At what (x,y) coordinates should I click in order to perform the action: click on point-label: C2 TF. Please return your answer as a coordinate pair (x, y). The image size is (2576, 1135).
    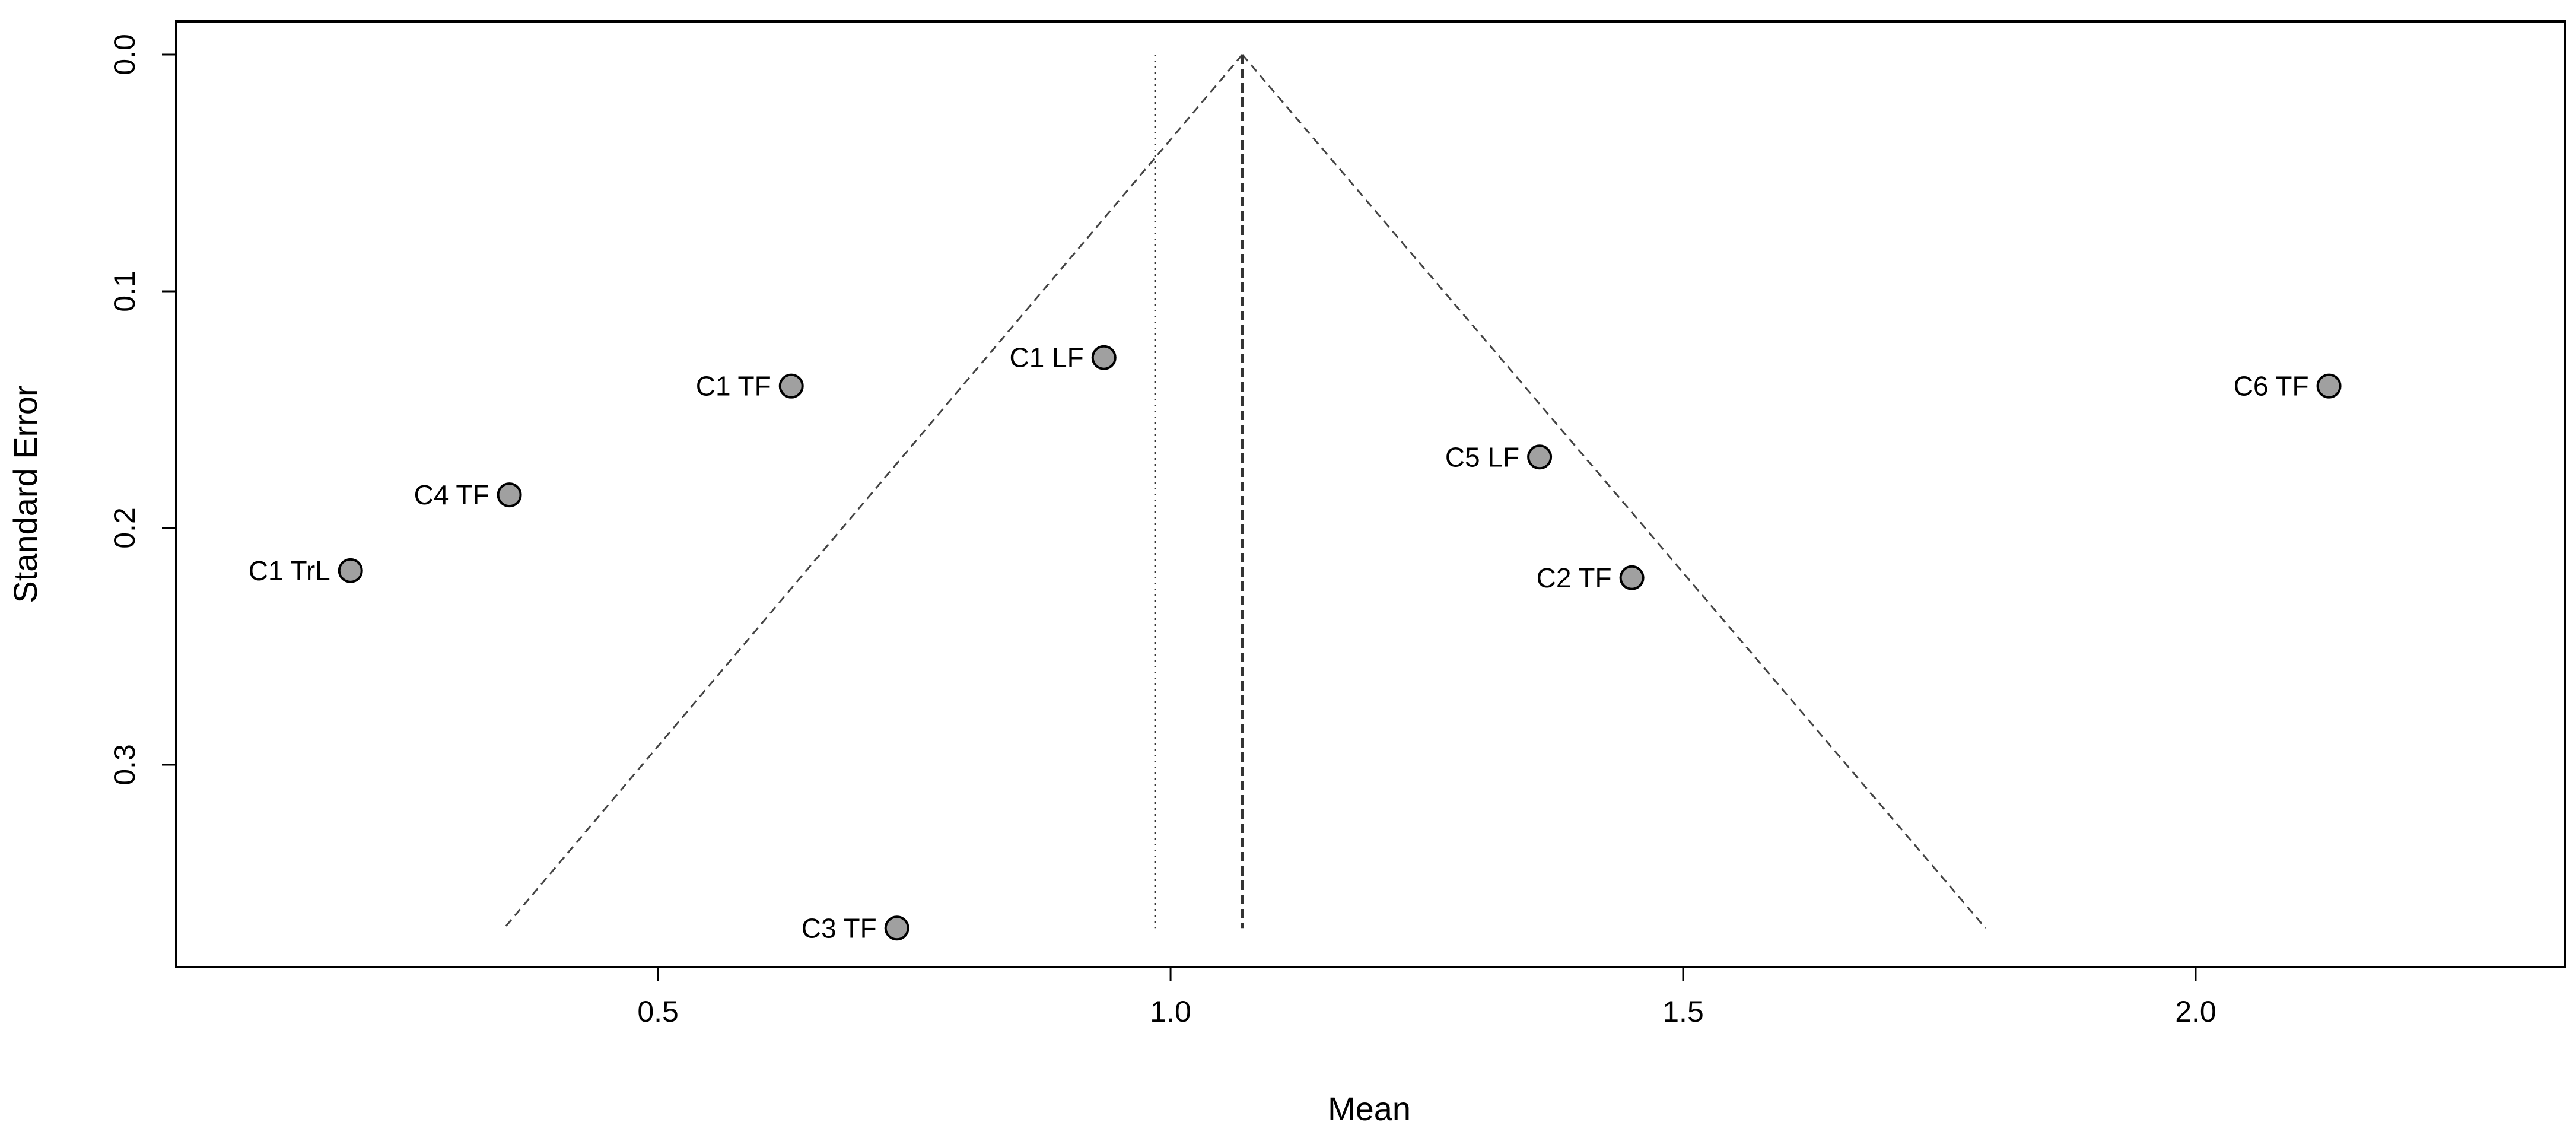
    Looking at the image, I should click on (1574, 577).